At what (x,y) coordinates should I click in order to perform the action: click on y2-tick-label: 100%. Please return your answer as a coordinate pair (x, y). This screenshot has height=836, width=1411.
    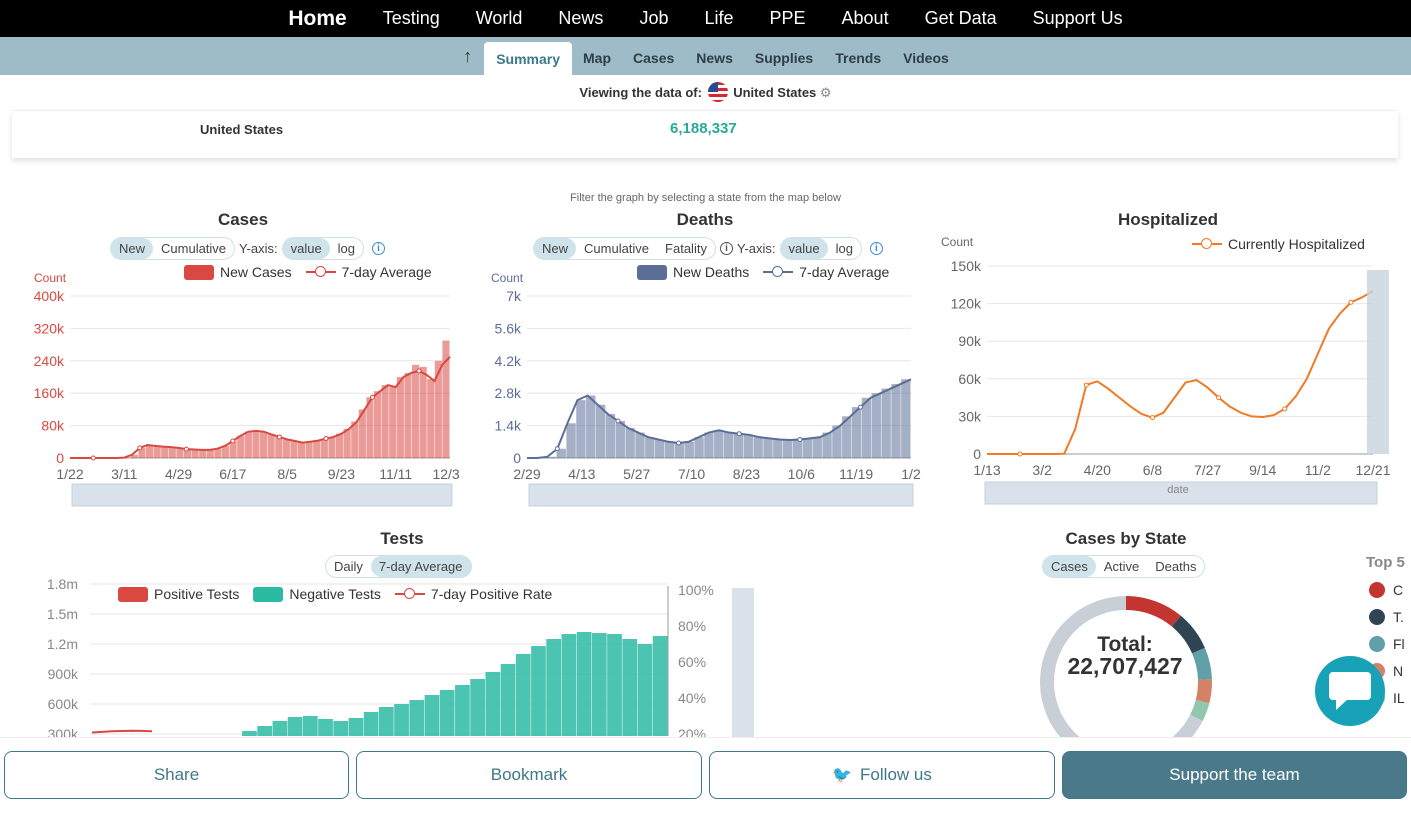
    Looking at the image, I should click on (696, 590).